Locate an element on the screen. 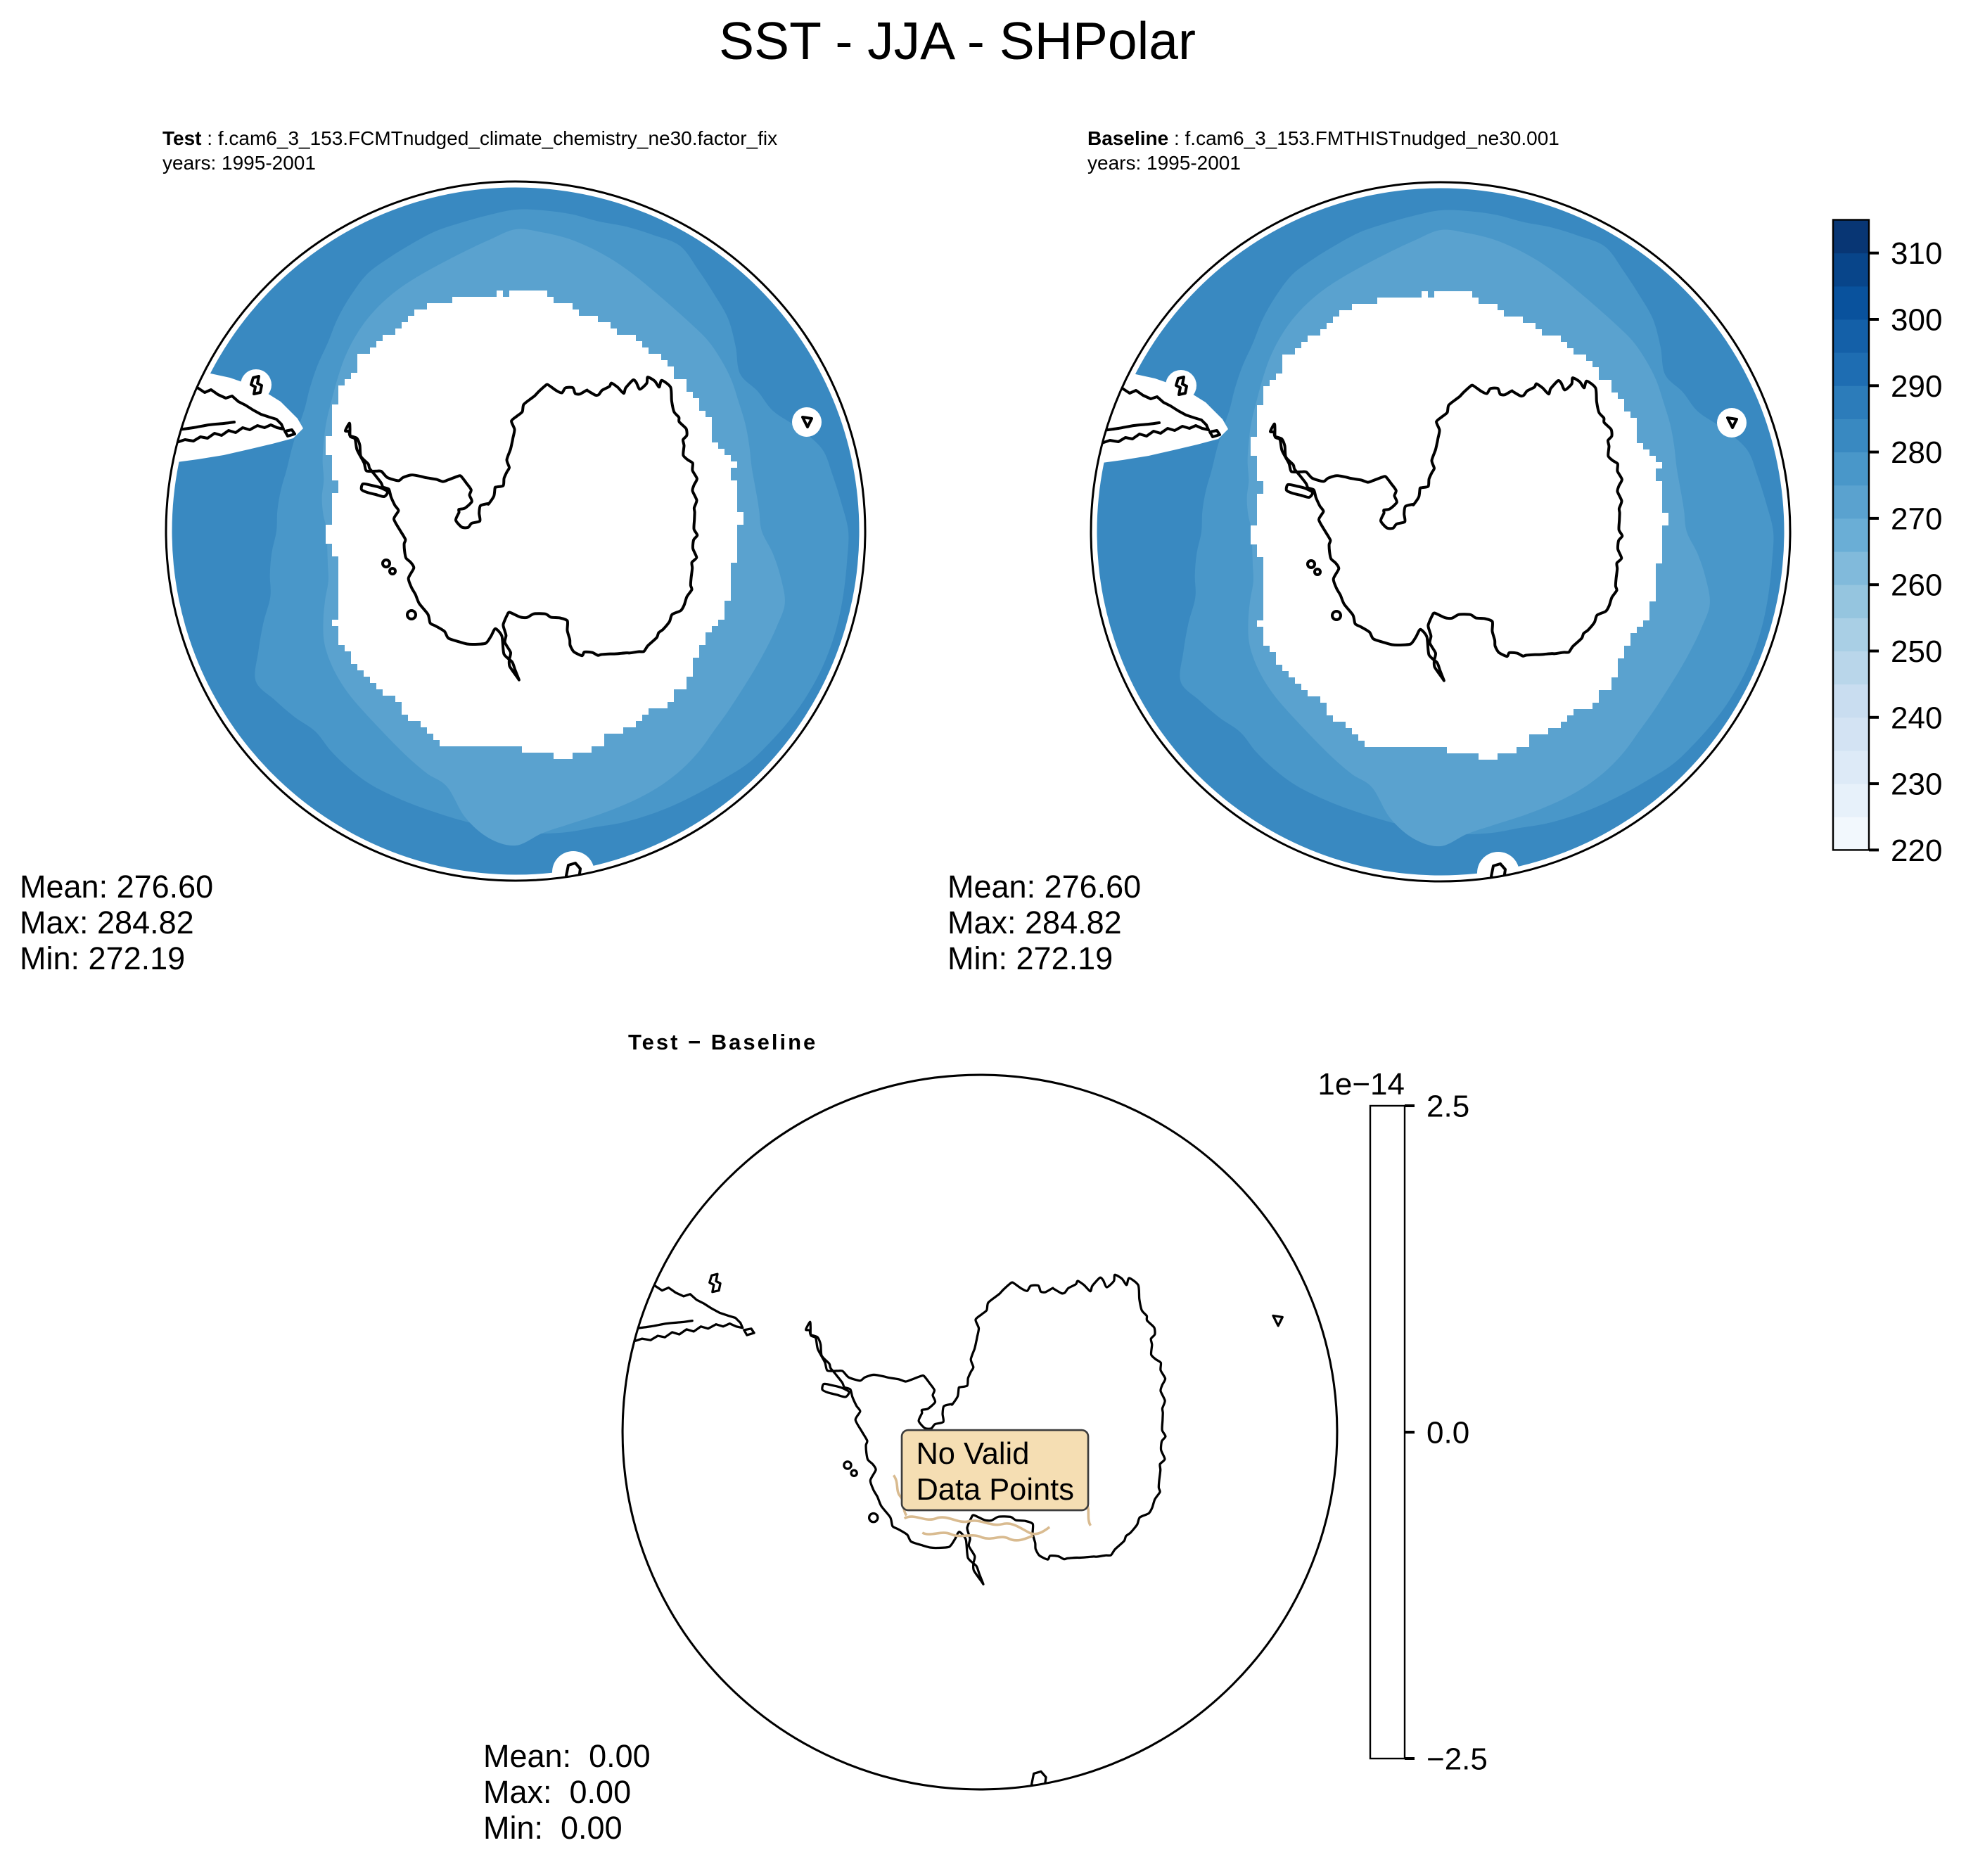  svg-text: 260 is located at coordinates (1916, 585).